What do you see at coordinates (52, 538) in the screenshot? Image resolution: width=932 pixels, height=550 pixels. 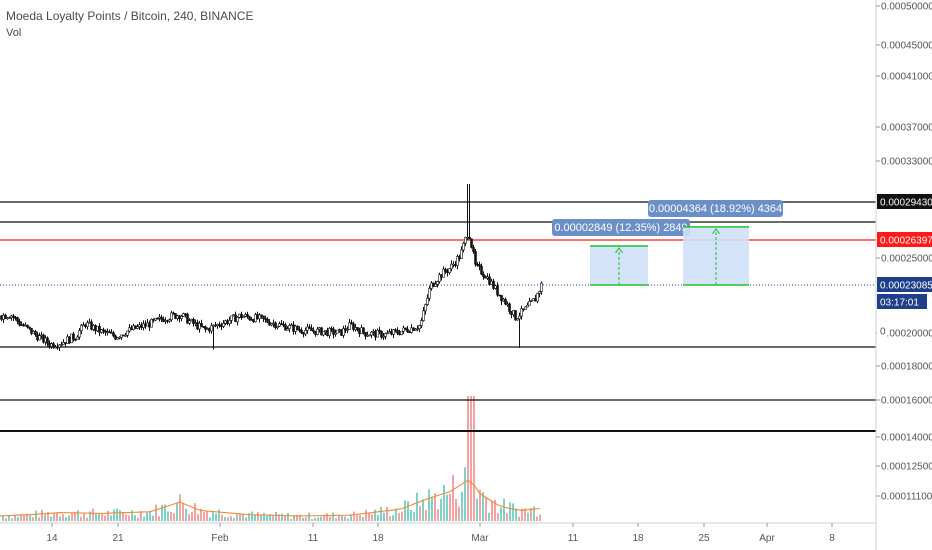 I see `x-tick-label: 14` at bounding box center [52, 538].